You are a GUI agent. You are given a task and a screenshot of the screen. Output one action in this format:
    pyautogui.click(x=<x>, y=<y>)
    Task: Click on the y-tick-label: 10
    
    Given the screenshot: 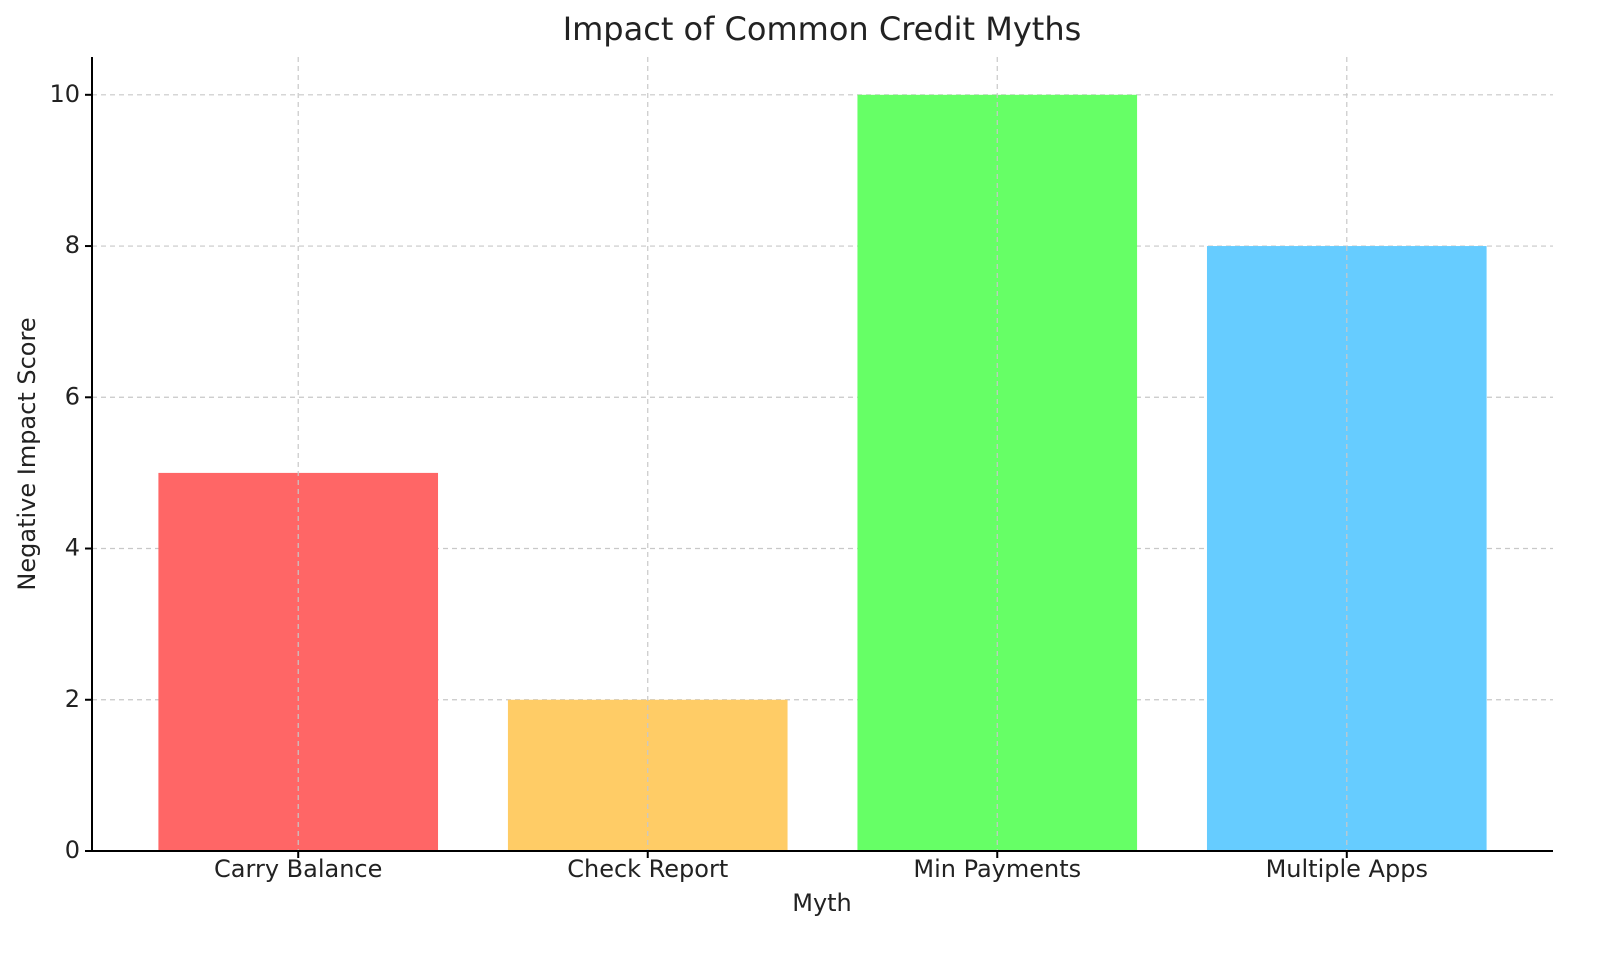 What is the action you would take?
    pyautogui.click(x=64, y=94)
    